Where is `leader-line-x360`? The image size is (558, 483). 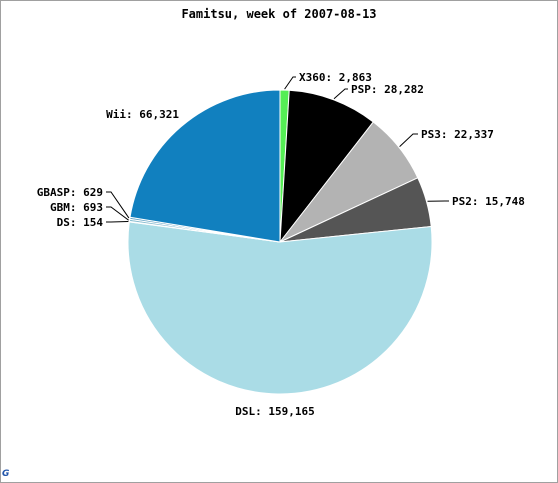
leader-line-x360 is located at coordinates (290, 83).